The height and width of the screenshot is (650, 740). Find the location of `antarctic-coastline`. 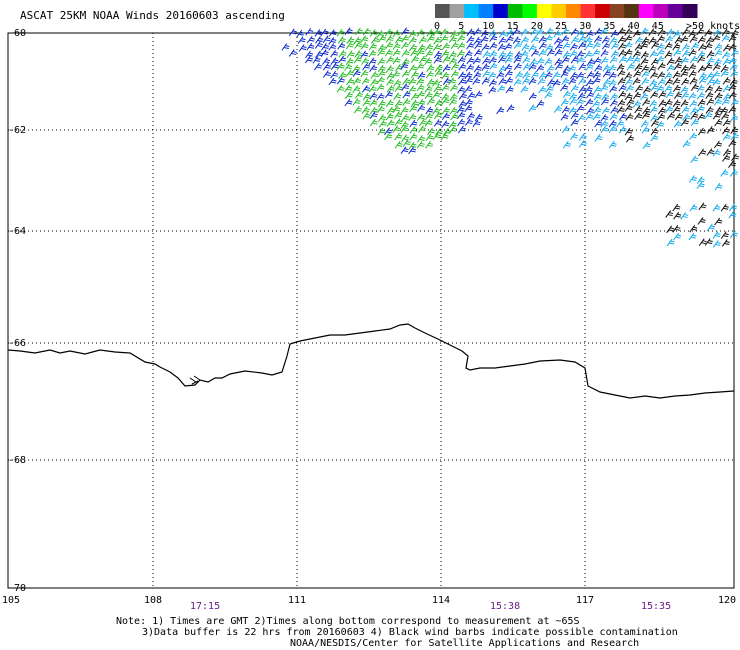

antarctic-coastline is located at coordinates (371, 361).